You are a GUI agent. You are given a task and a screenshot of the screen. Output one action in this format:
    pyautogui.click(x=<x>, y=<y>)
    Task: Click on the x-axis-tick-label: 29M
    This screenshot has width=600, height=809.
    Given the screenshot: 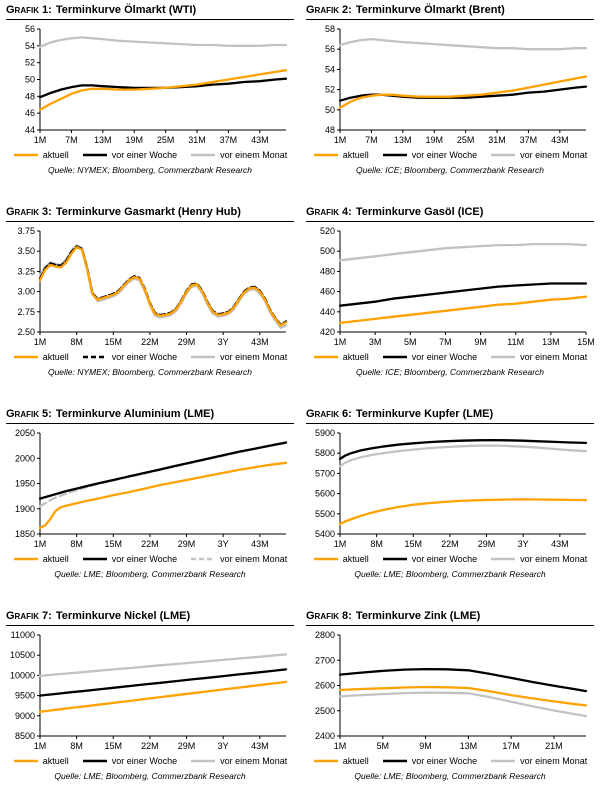 What is the action you would take?
    pyautogui.click(x=187, y=544)
    